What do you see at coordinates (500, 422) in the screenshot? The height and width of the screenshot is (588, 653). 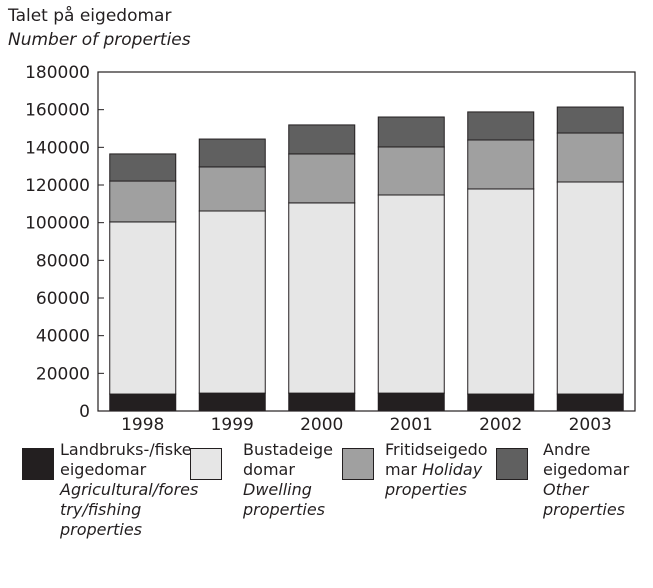 I see `x-tick-label: 2002` at bounding box center [500, 422].